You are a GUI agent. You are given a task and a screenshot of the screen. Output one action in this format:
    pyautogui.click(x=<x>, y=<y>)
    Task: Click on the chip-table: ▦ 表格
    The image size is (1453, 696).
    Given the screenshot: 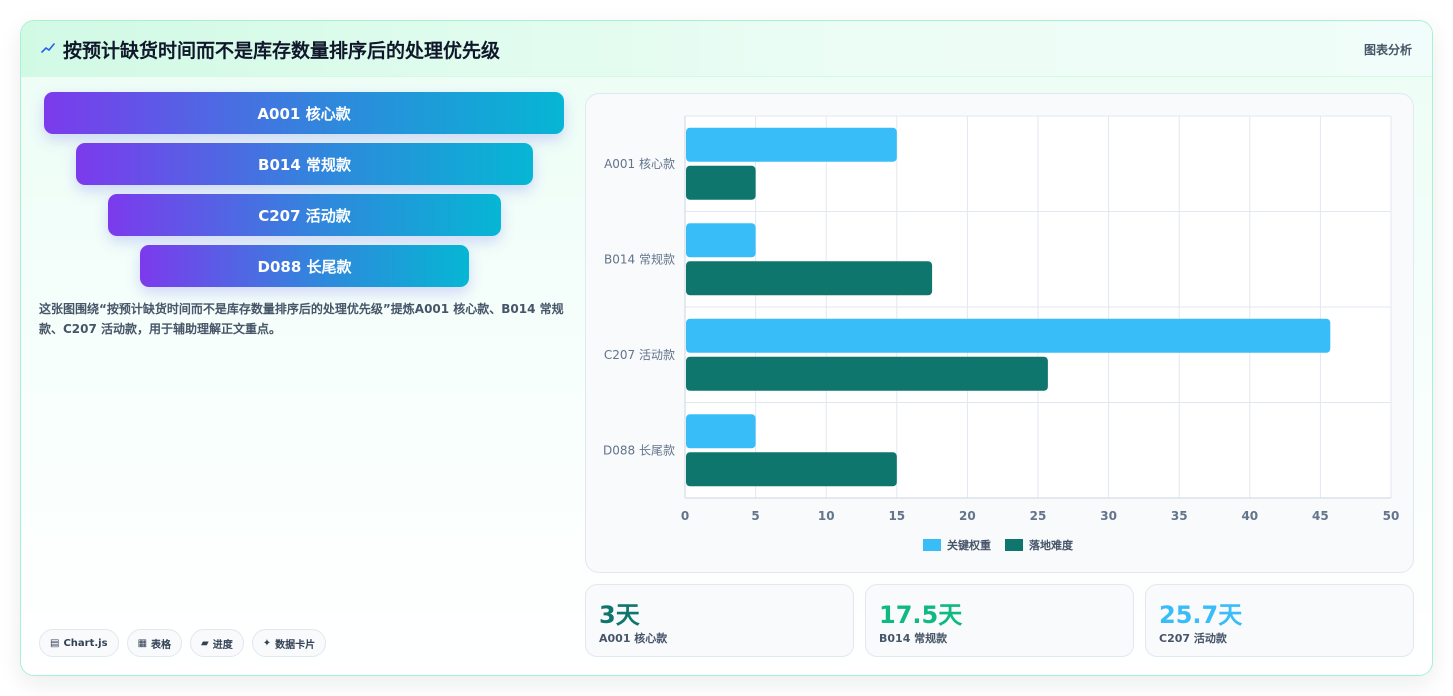 What is the action you would take?
    pyautogui.click(x=154, y=643)
    